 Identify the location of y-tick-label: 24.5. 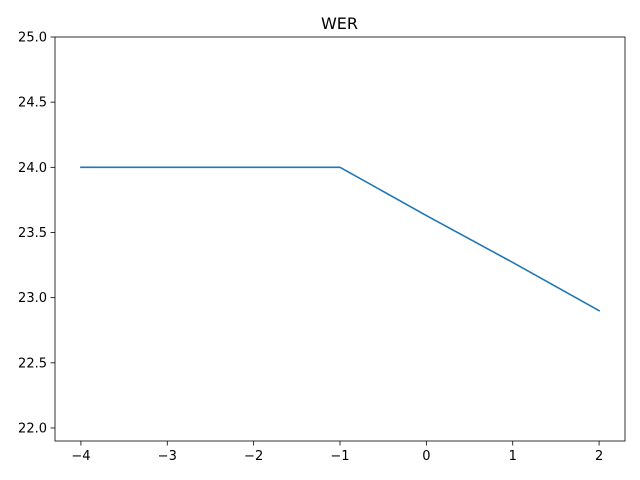
(32, 103).